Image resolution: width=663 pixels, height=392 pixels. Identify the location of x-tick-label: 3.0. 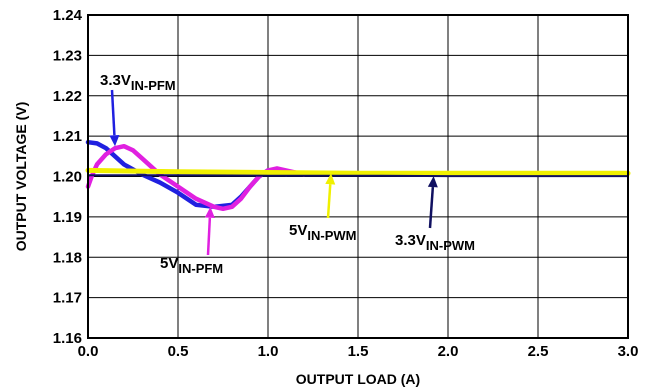
(628, 351).